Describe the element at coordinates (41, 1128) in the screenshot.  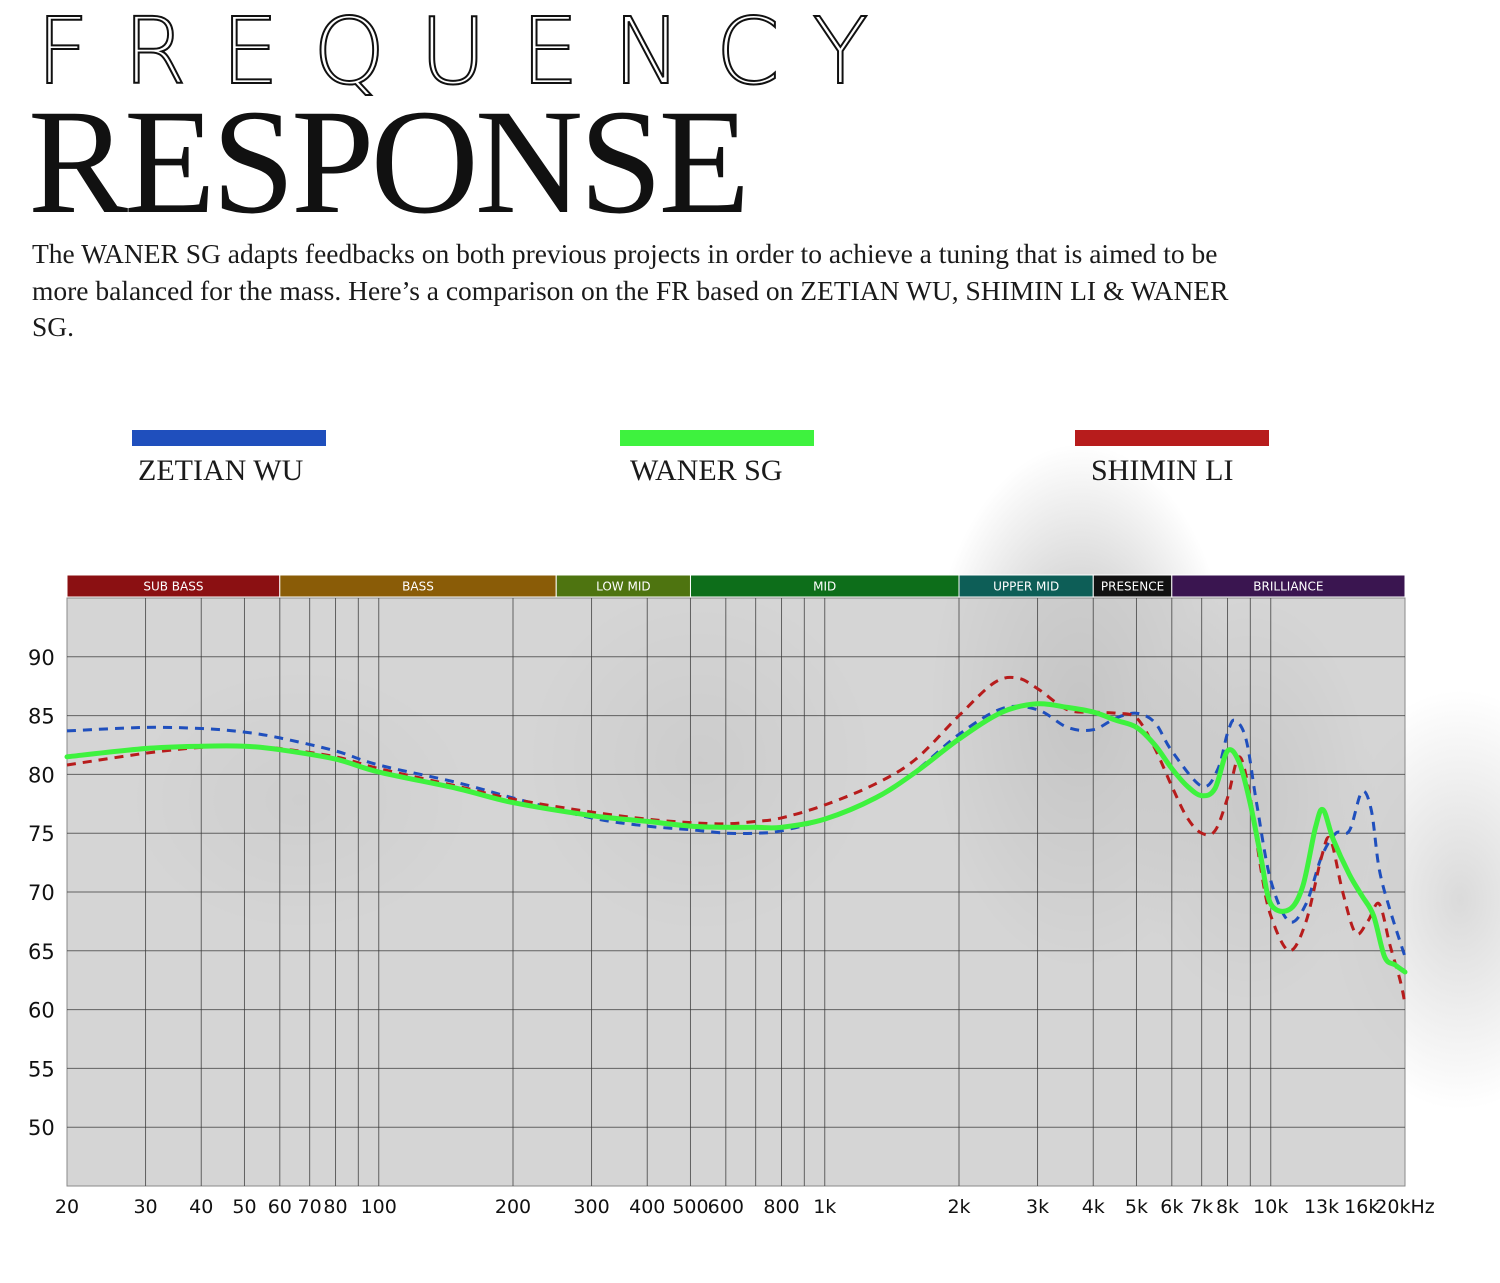
I see `y-tick-label: 50` at that location.